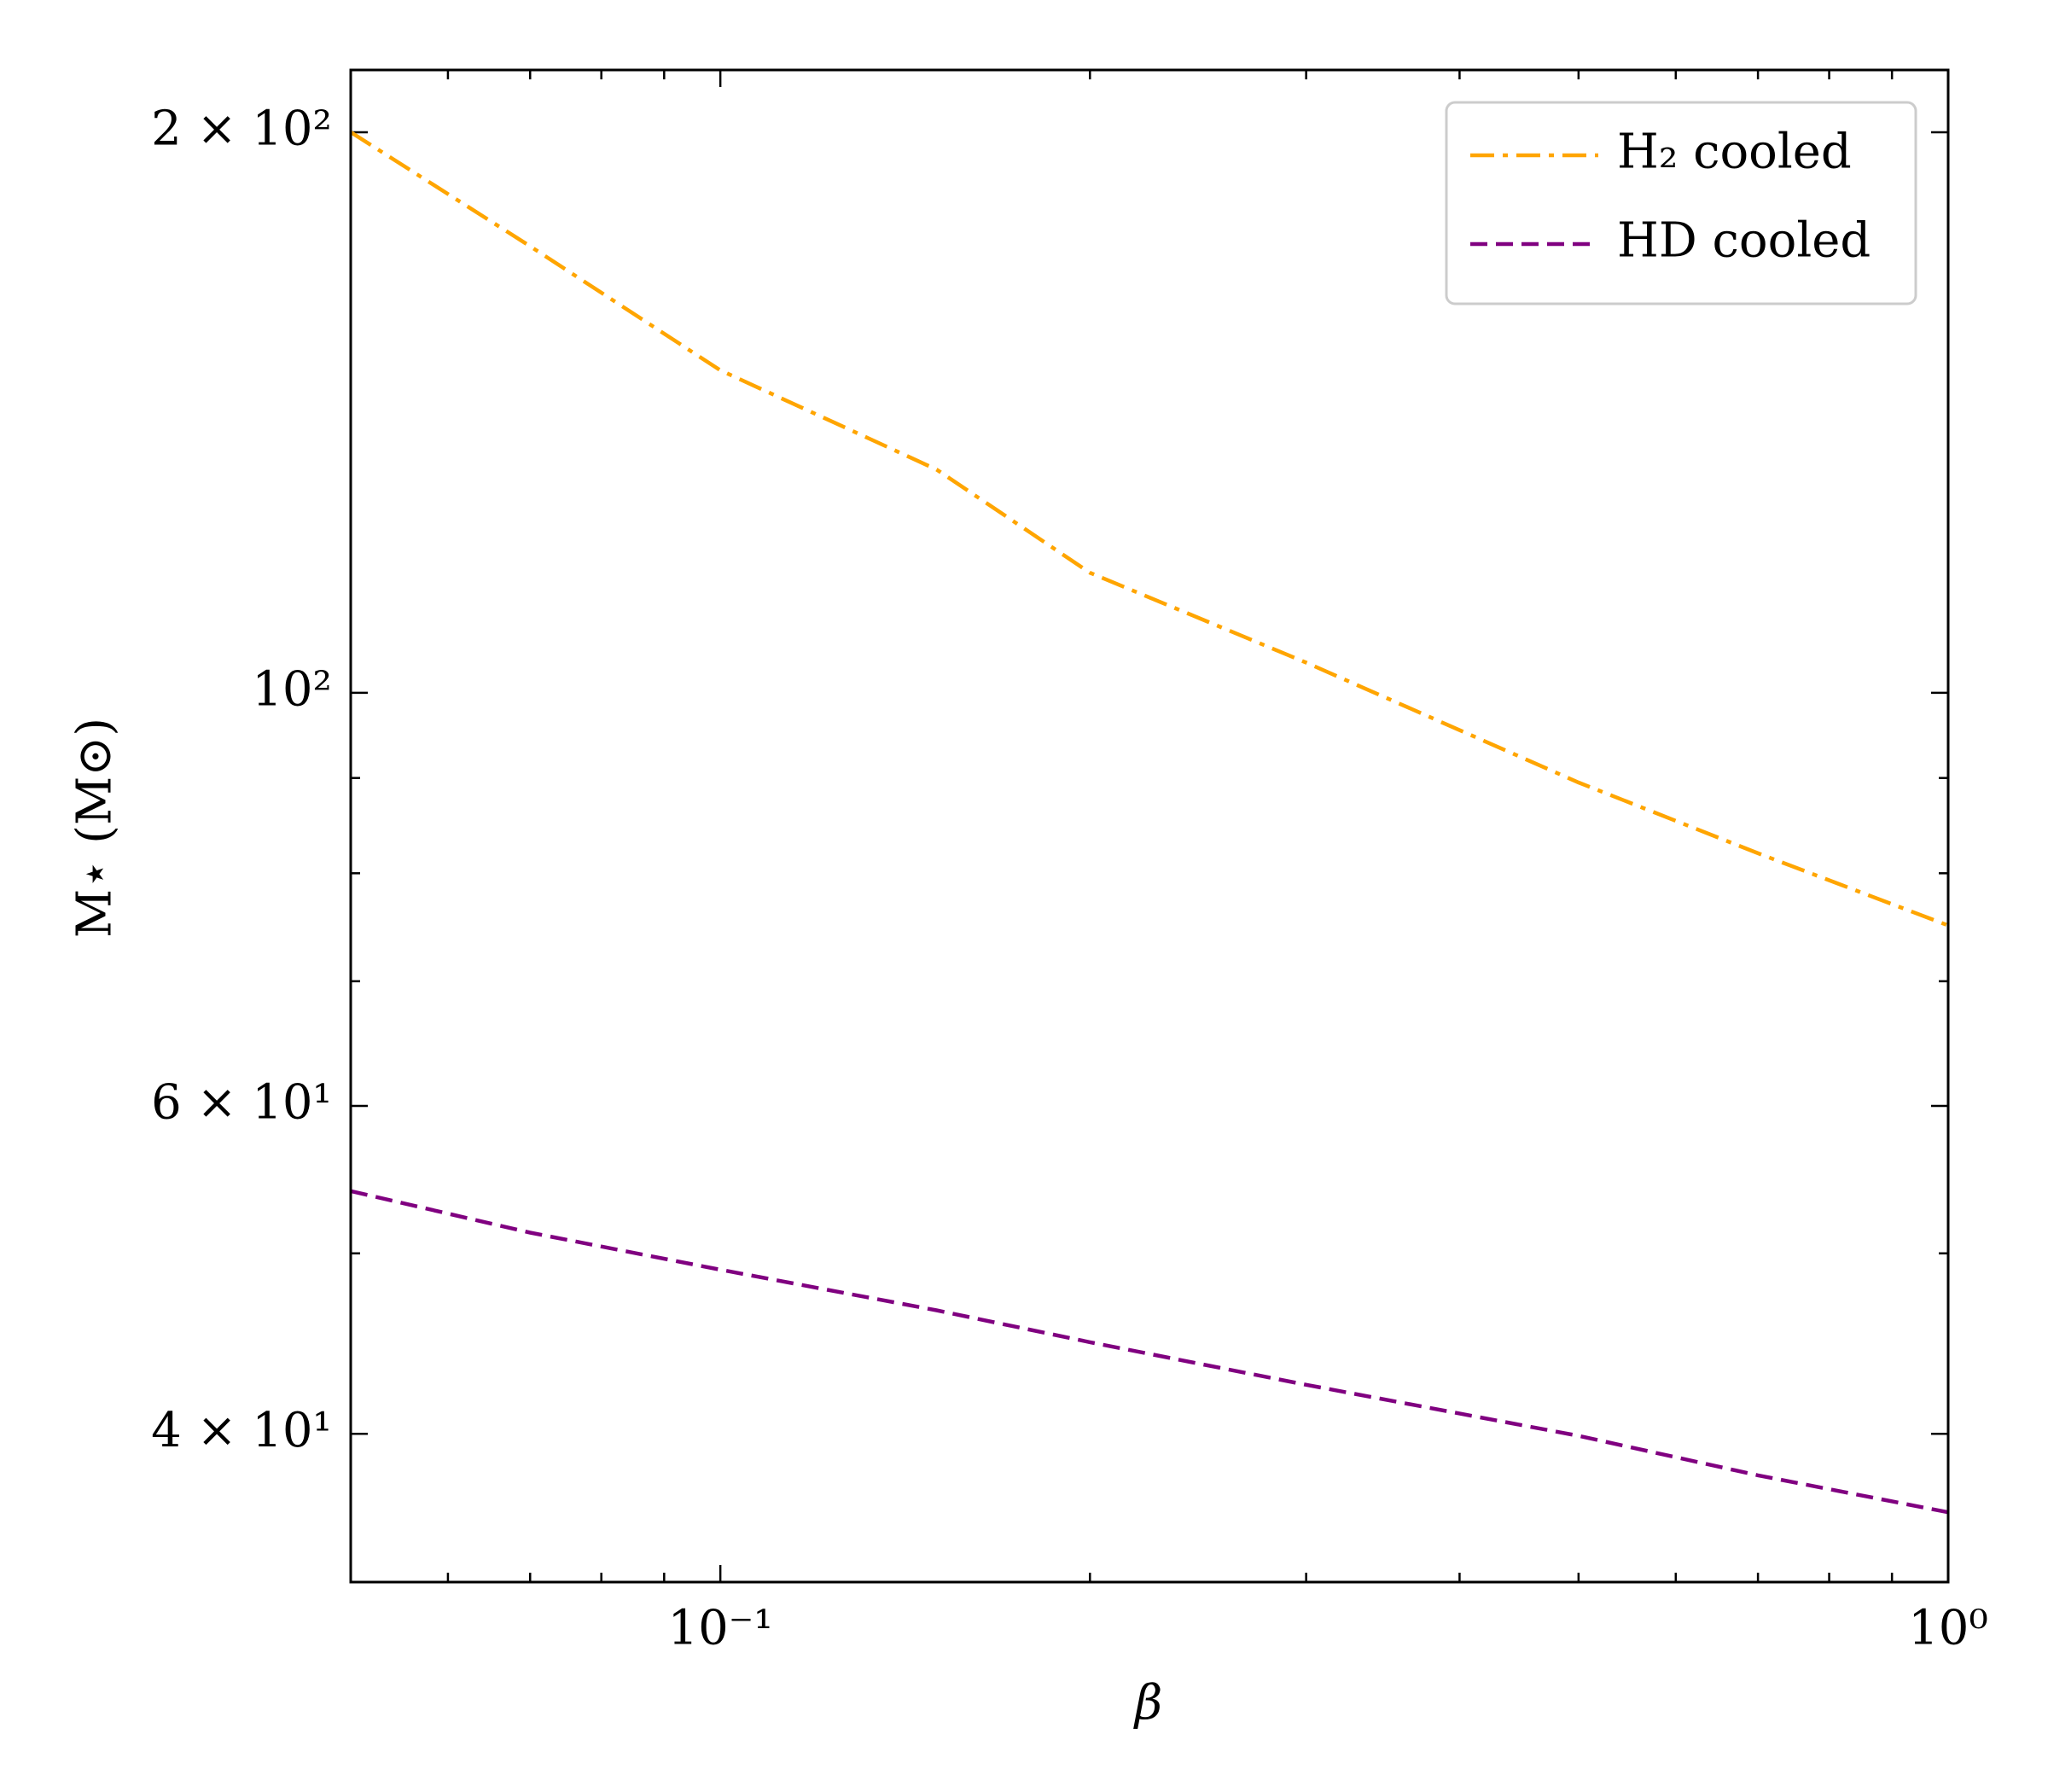 The width and height of the screenshot is (2048, 1792). What do you see at coordinates (1948, 1628) in the screenshot?
I see `x-tick-label: 10⁰` at bounding box center [1948, 1628].